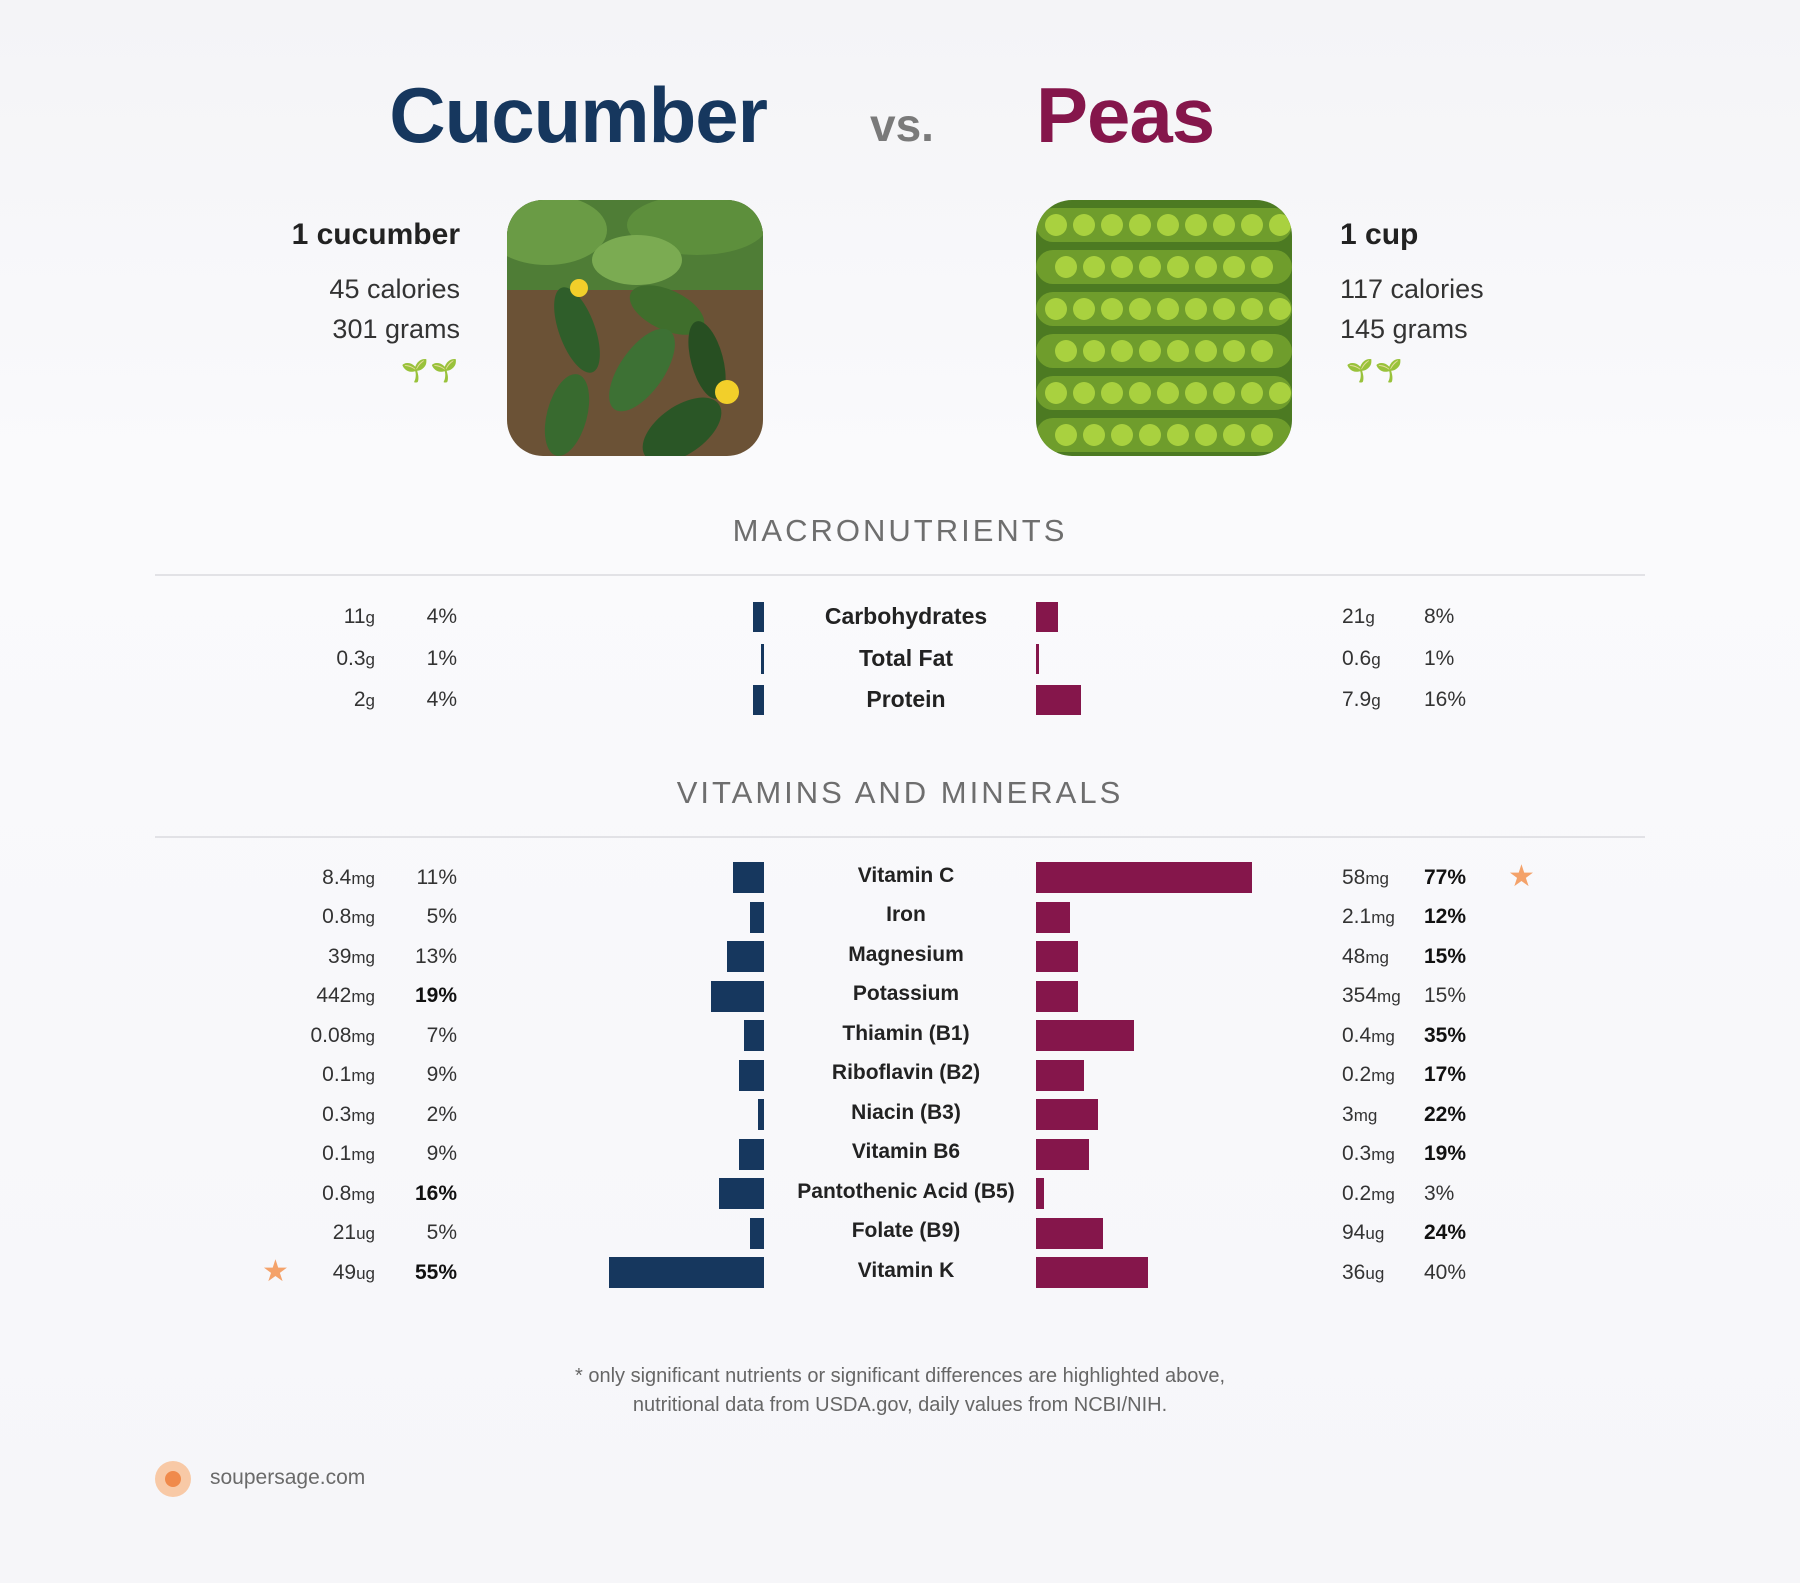 This screenshot has height=1583, width=1800. What do you see at coordinates (353, 1272) in the screenshot?
I see `amount-a-vitamin-k: 49ug` at bounding box center [353, 1272].